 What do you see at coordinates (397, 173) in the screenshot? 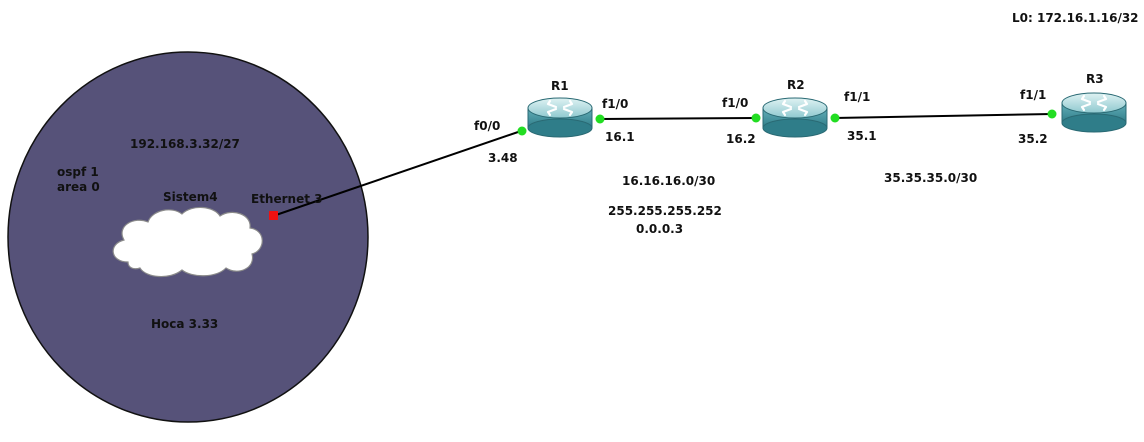
I see `link-cloud-to-r1` at bounding box center [397, 173].